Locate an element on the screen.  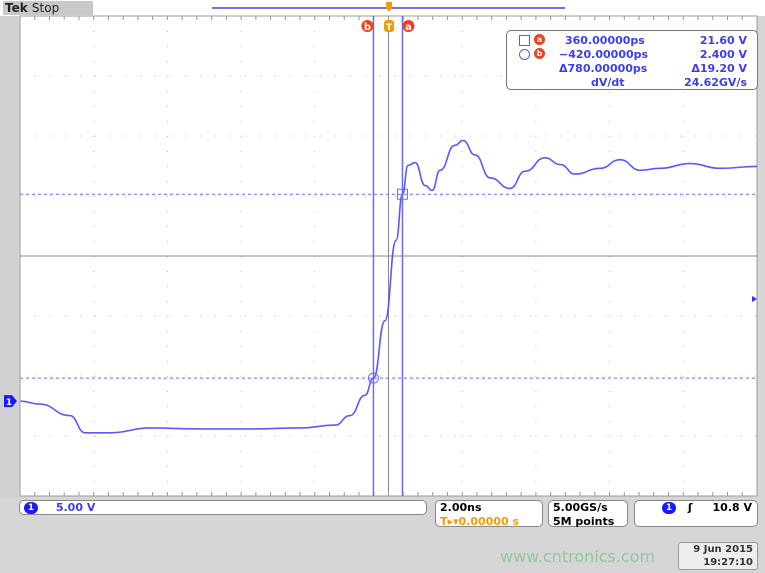
cursor-b-value: 2.400 V is located at coordinates (723, 54).